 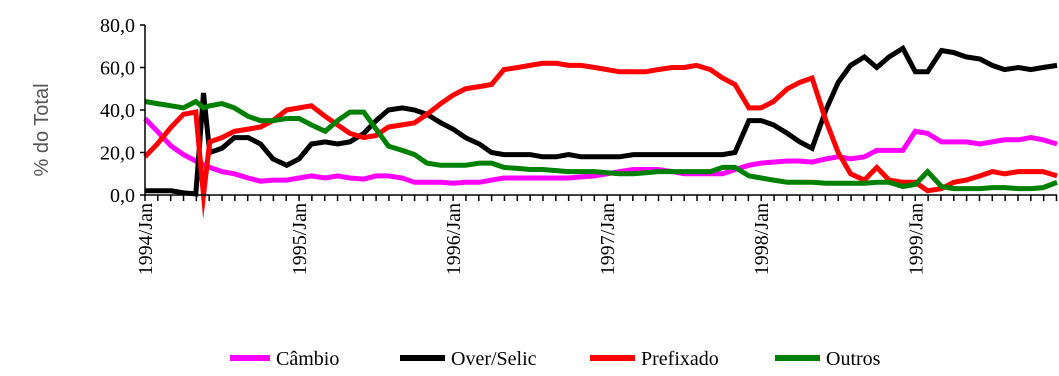 What do you see at coordinates (300, 239) in the screenshot?
I see `x-tick-label: 1995/Jan` at bounding box center [300, 239].